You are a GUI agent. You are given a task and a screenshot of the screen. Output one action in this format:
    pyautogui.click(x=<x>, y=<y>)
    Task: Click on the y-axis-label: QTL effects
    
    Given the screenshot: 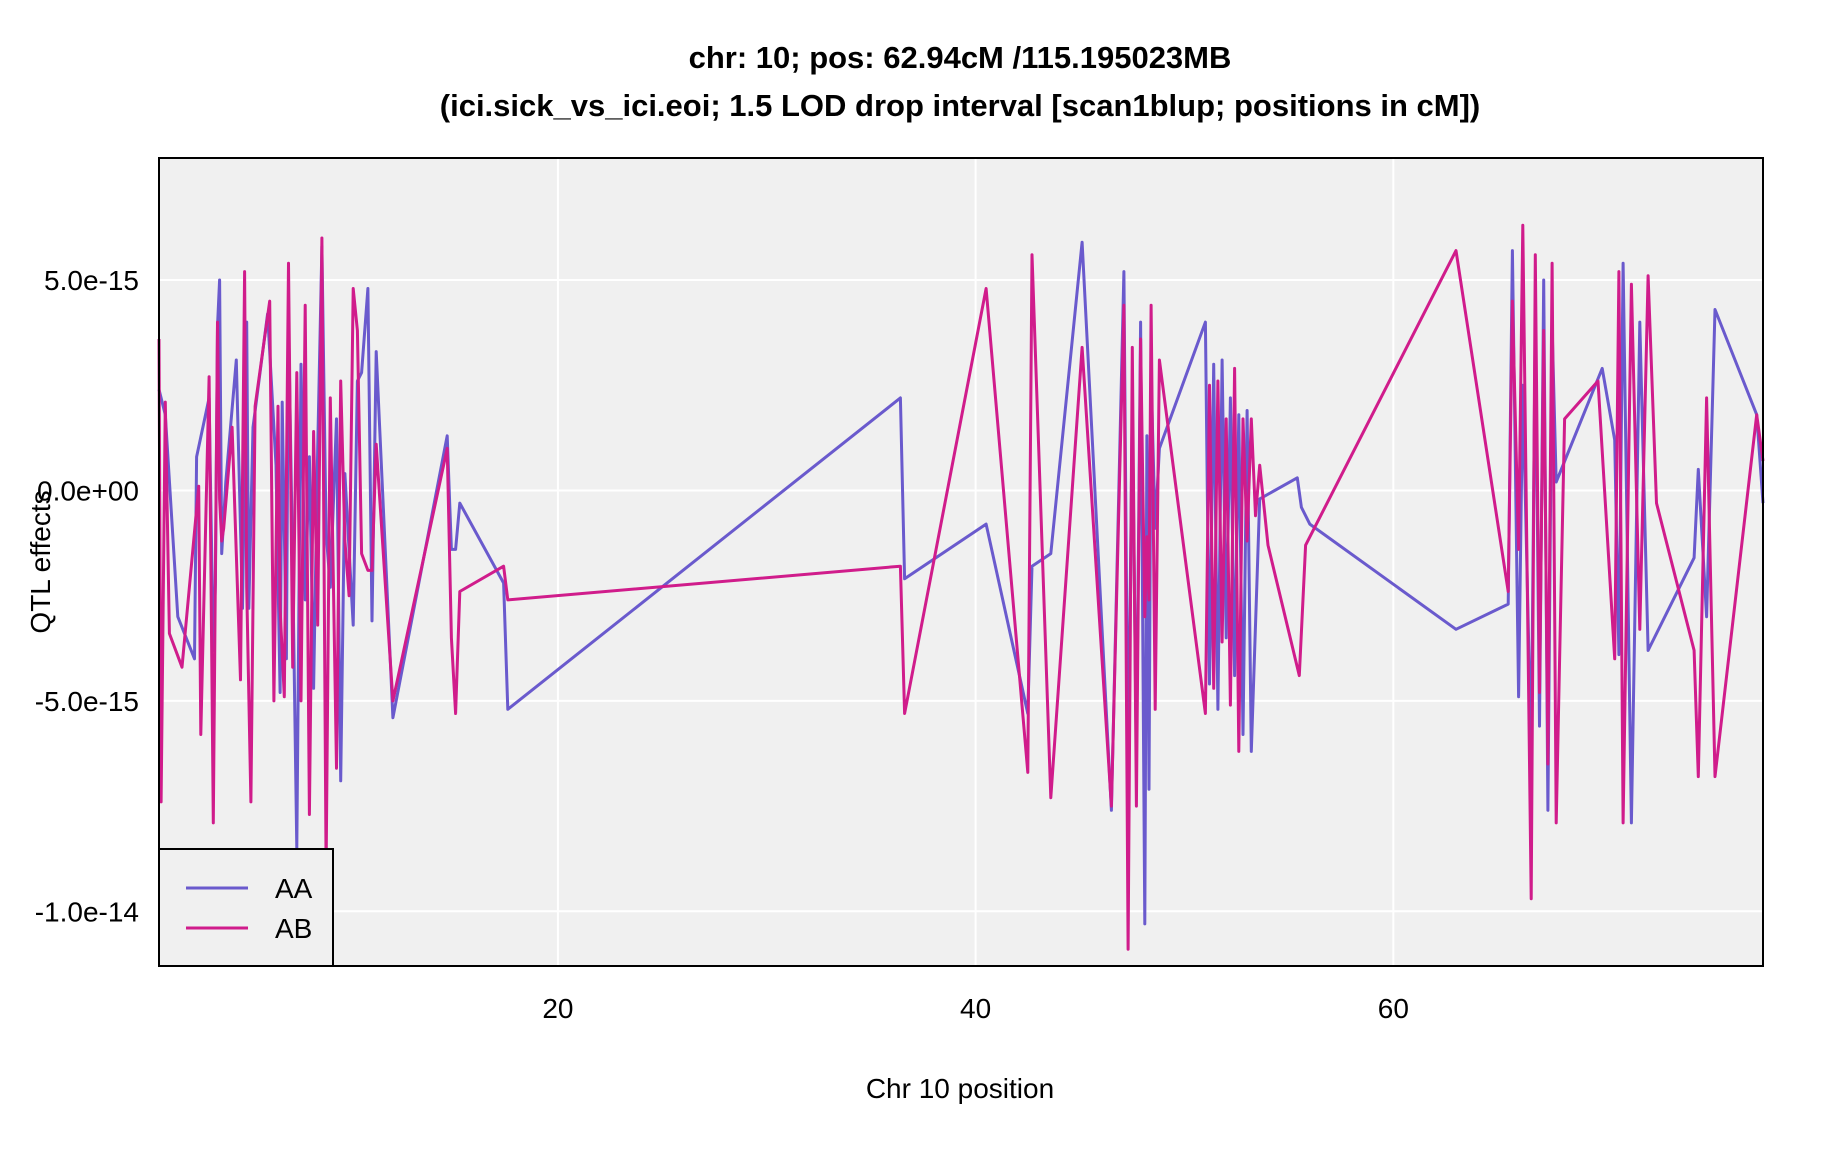 What is the action you would take?
    pyautogui.click(x=40, y=561)
    